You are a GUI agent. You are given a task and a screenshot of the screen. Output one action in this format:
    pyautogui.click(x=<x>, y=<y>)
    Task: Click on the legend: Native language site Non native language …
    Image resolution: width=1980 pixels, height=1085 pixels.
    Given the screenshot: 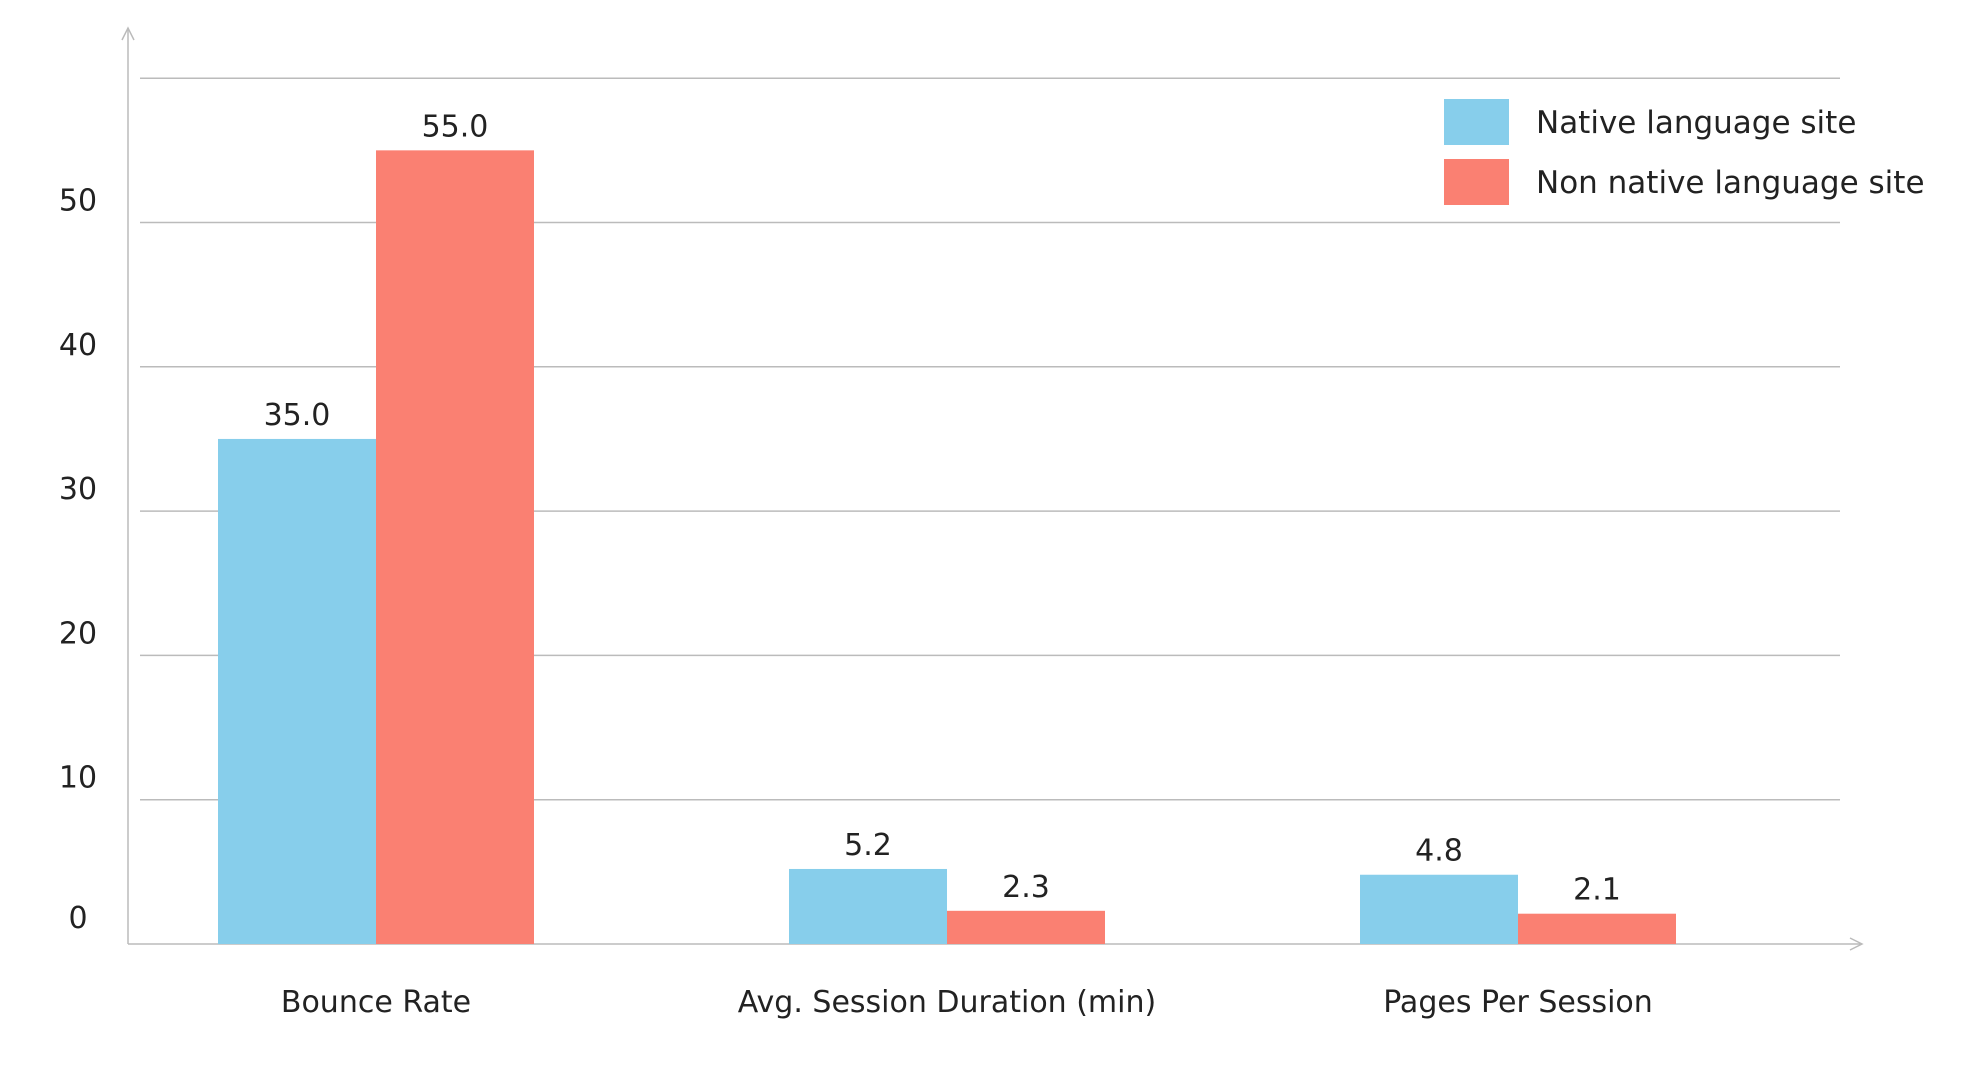 What is the action you would take?
    pyautogui.click(x=1684, y=152)
    